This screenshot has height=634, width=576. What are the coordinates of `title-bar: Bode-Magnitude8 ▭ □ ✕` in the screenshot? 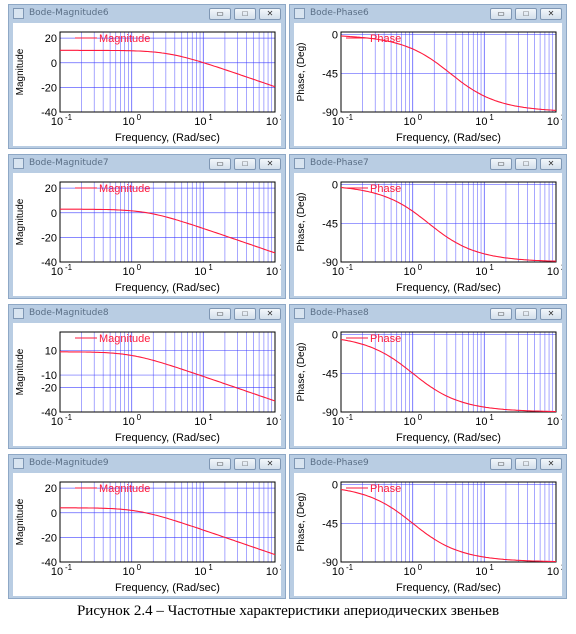 It's located at (147, 314).